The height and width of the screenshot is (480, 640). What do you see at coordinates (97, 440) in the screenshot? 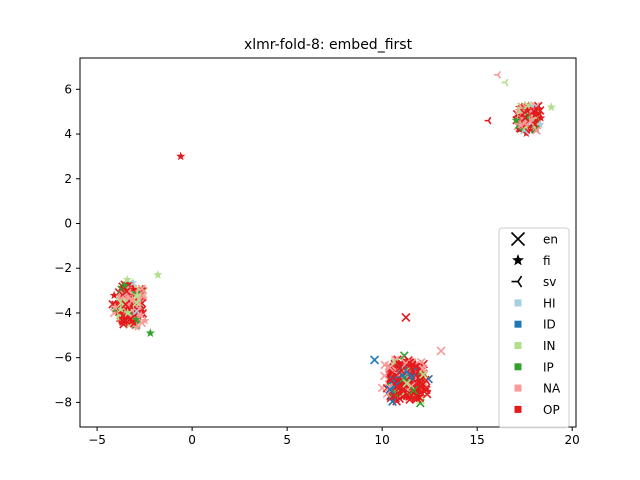
I see `x-tick-label: −5` at bounding box center [97, 440].